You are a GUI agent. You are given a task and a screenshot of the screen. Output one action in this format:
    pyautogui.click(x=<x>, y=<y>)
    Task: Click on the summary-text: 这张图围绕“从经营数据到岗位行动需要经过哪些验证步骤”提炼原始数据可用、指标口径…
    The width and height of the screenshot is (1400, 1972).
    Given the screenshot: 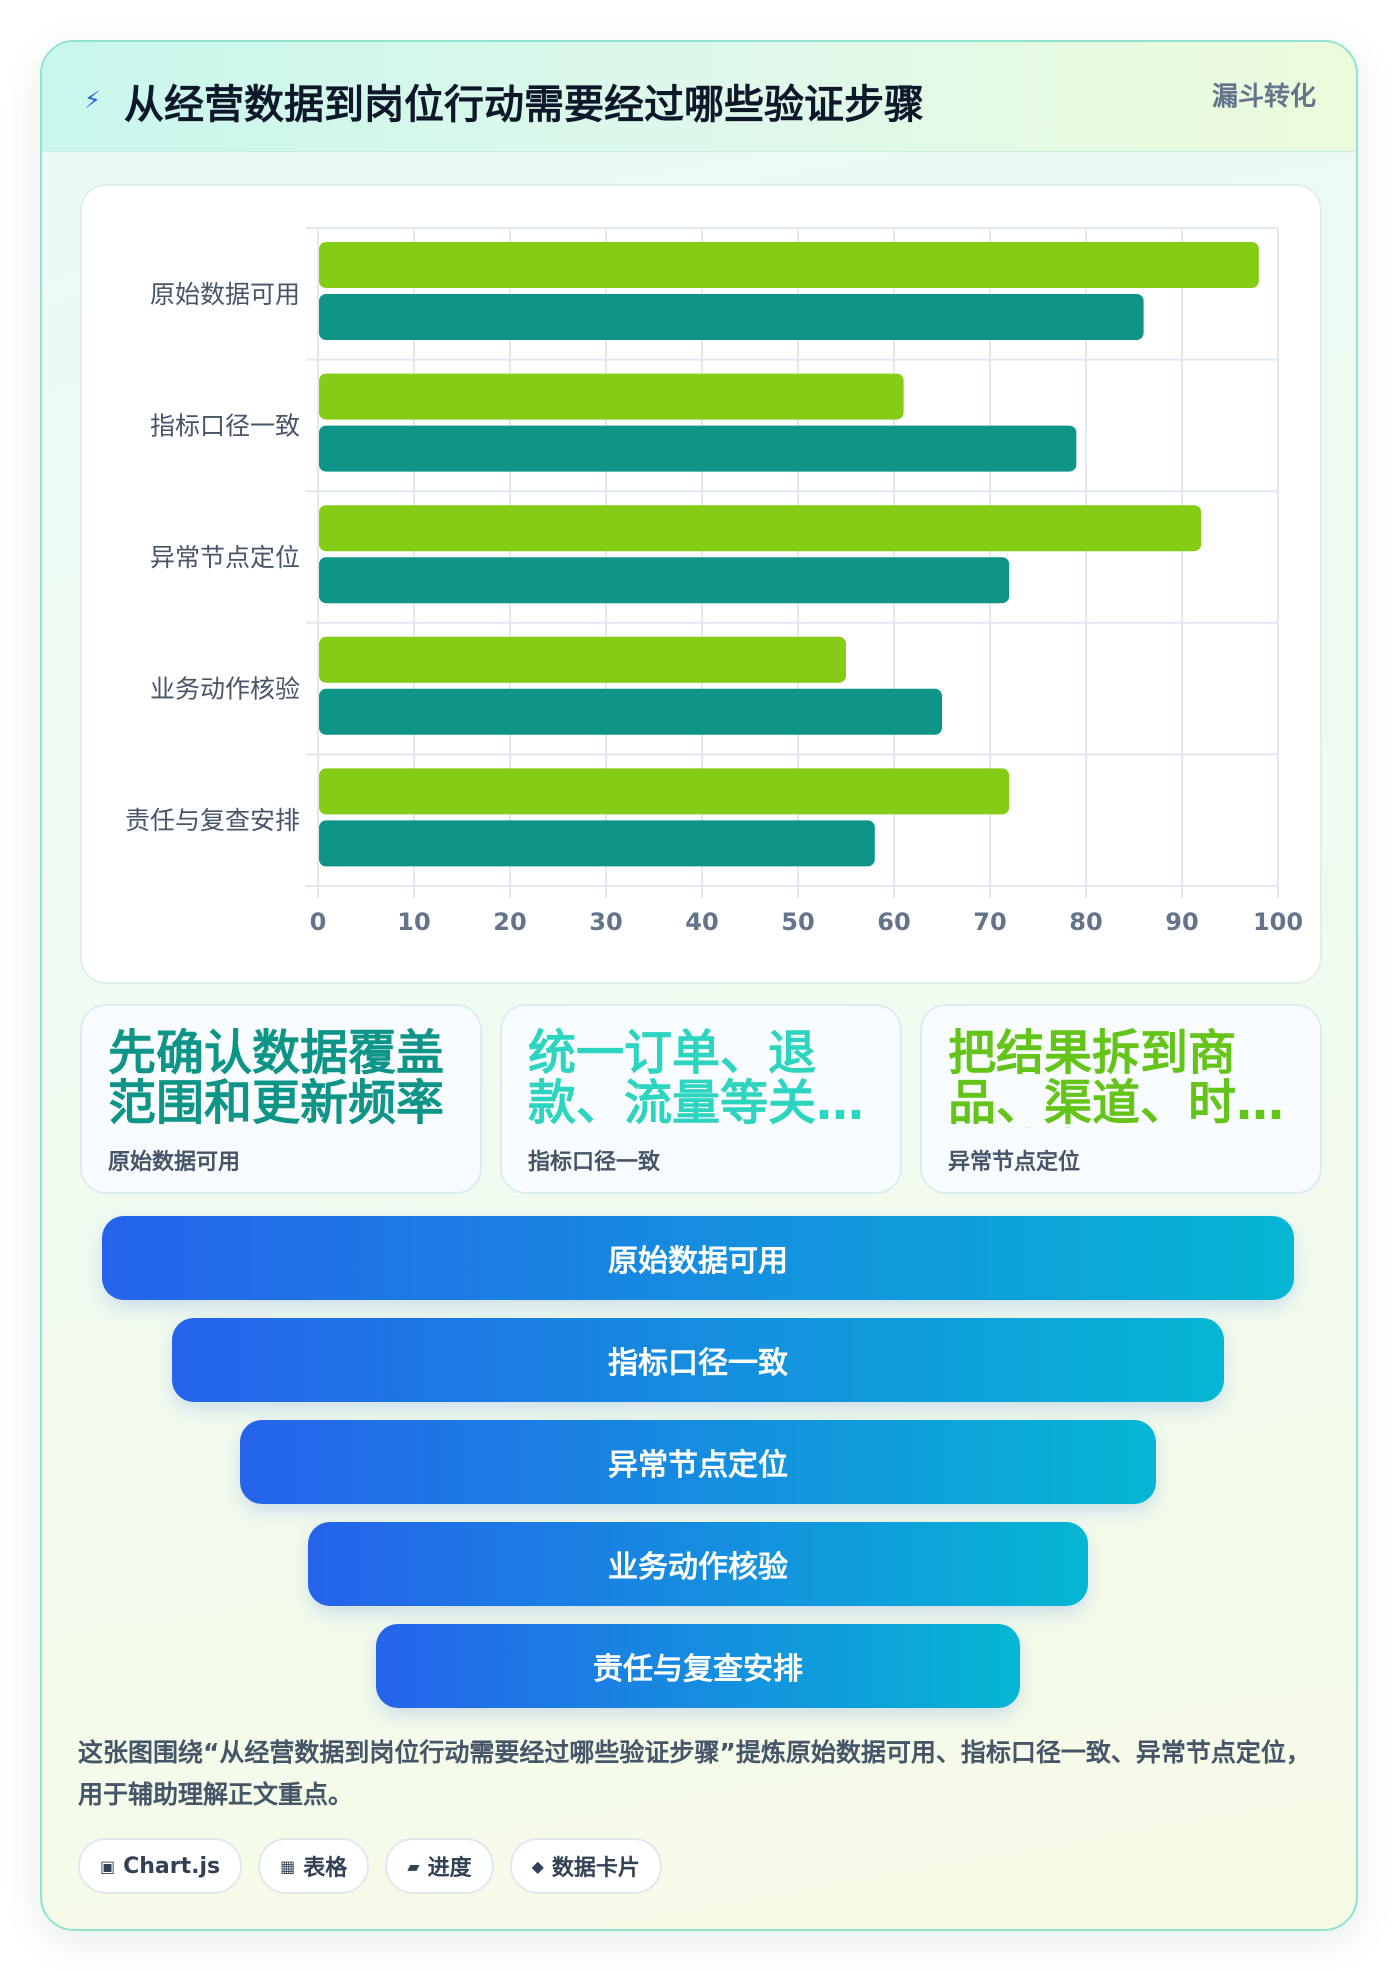 What is the action you would take?
    pyautogui.click(x=694, y=1773)
    